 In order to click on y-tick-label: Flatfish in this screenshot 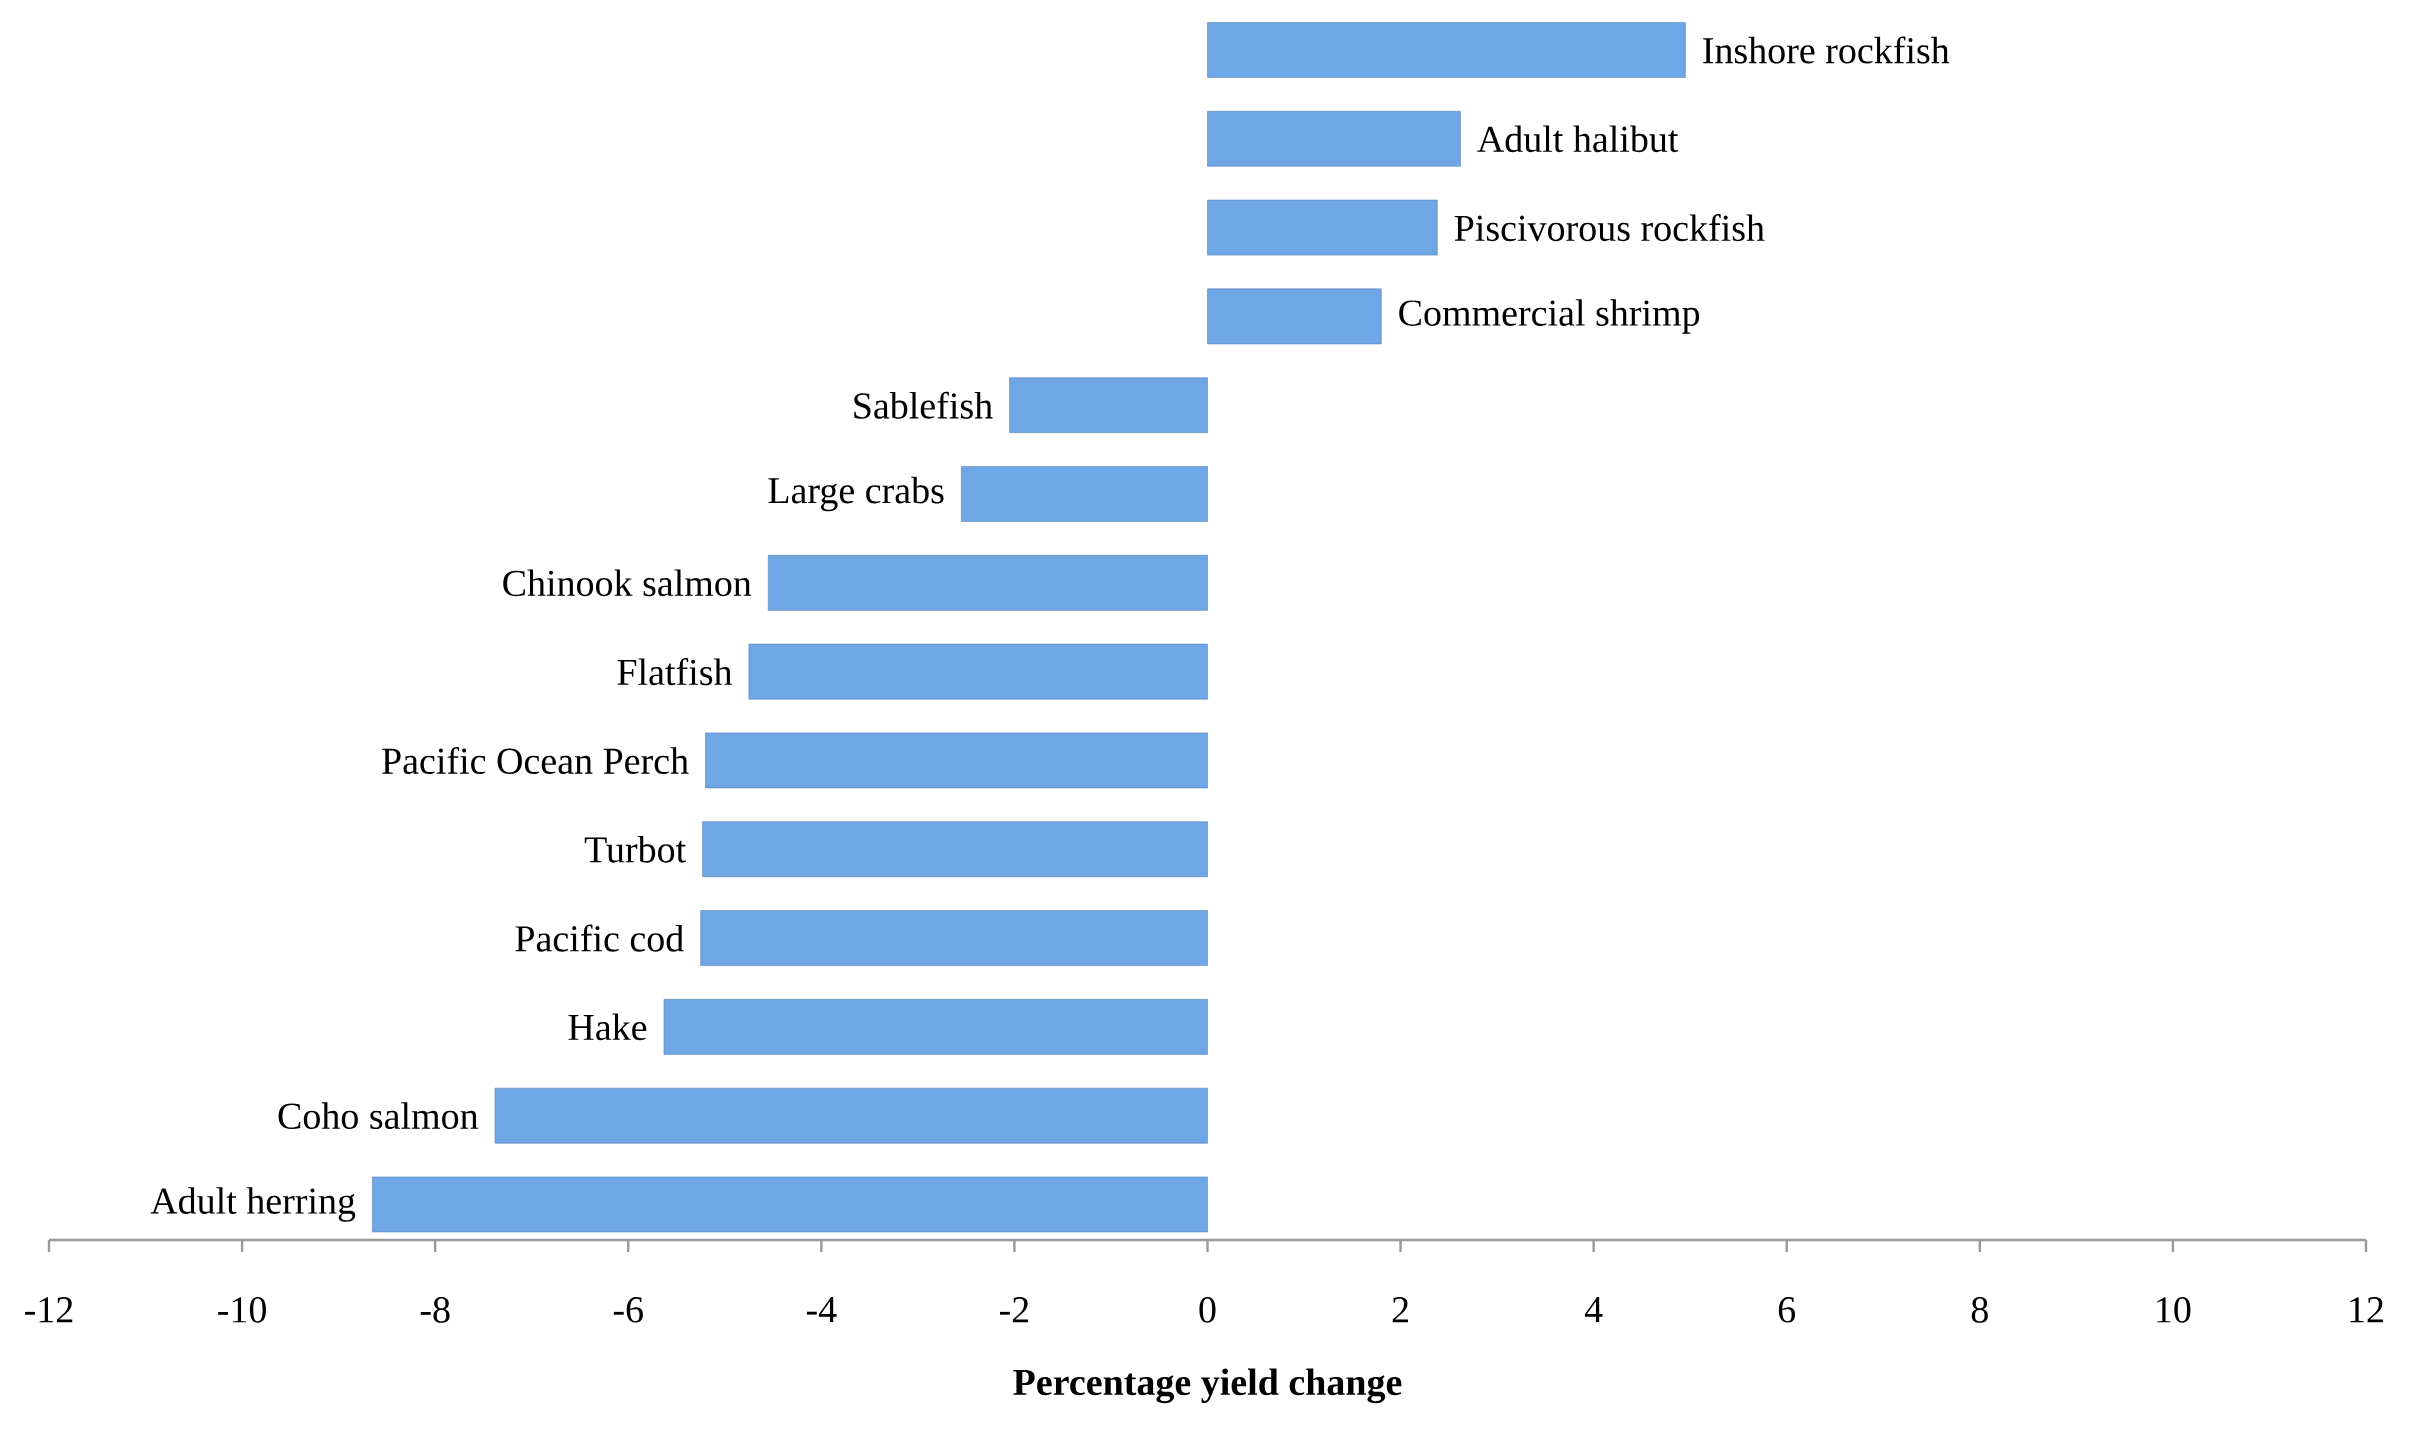, I will do `click(675, 672)`.